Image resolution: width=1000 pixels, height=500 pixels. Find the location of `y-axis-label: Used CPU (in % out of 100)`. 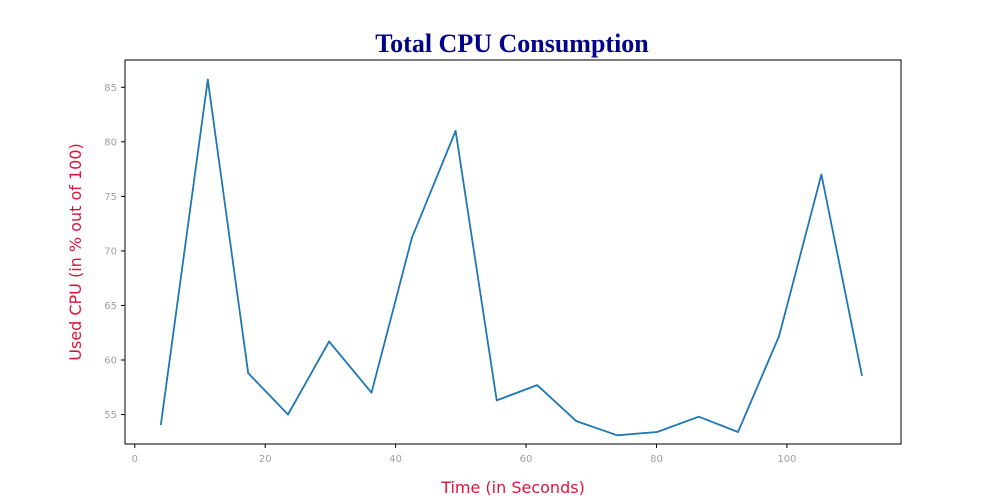

y-axis-label: Used CPU (in % out of 100) is located at coordinates (75, 252).